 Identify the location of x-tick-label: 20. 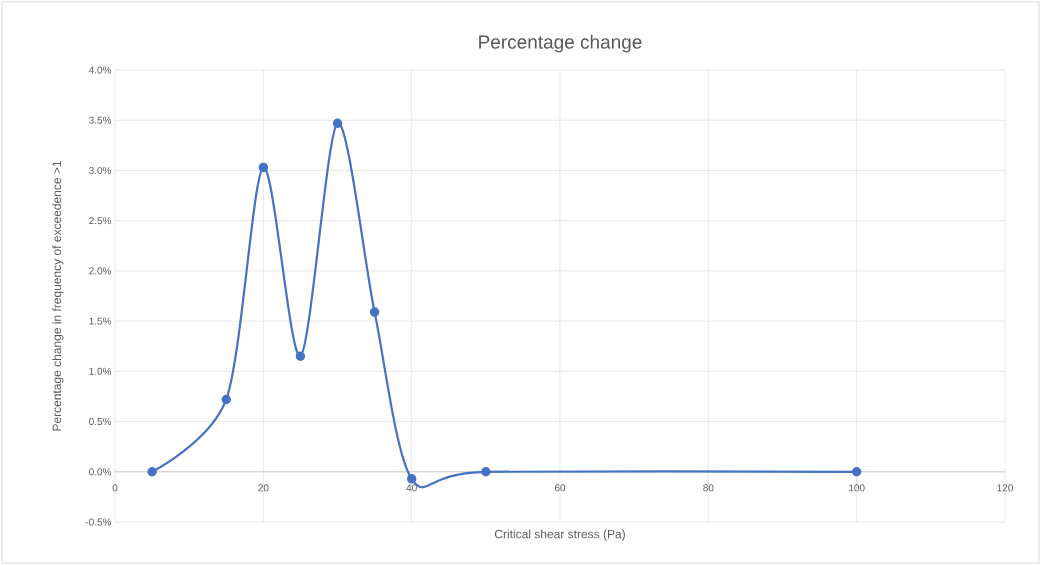
(263, 488).